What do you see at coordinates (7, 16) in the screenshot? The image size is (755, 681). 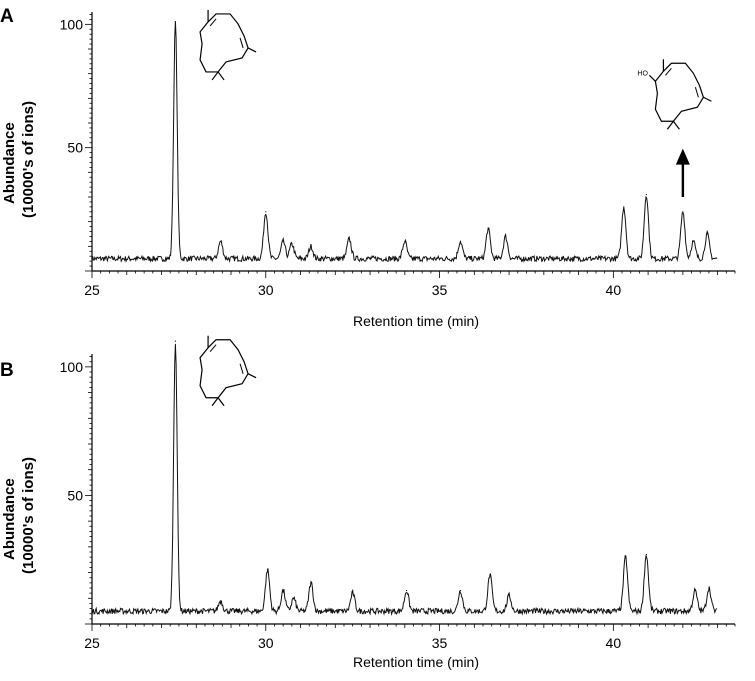 I see `panel-label: A` at bounding box center [7, 16].